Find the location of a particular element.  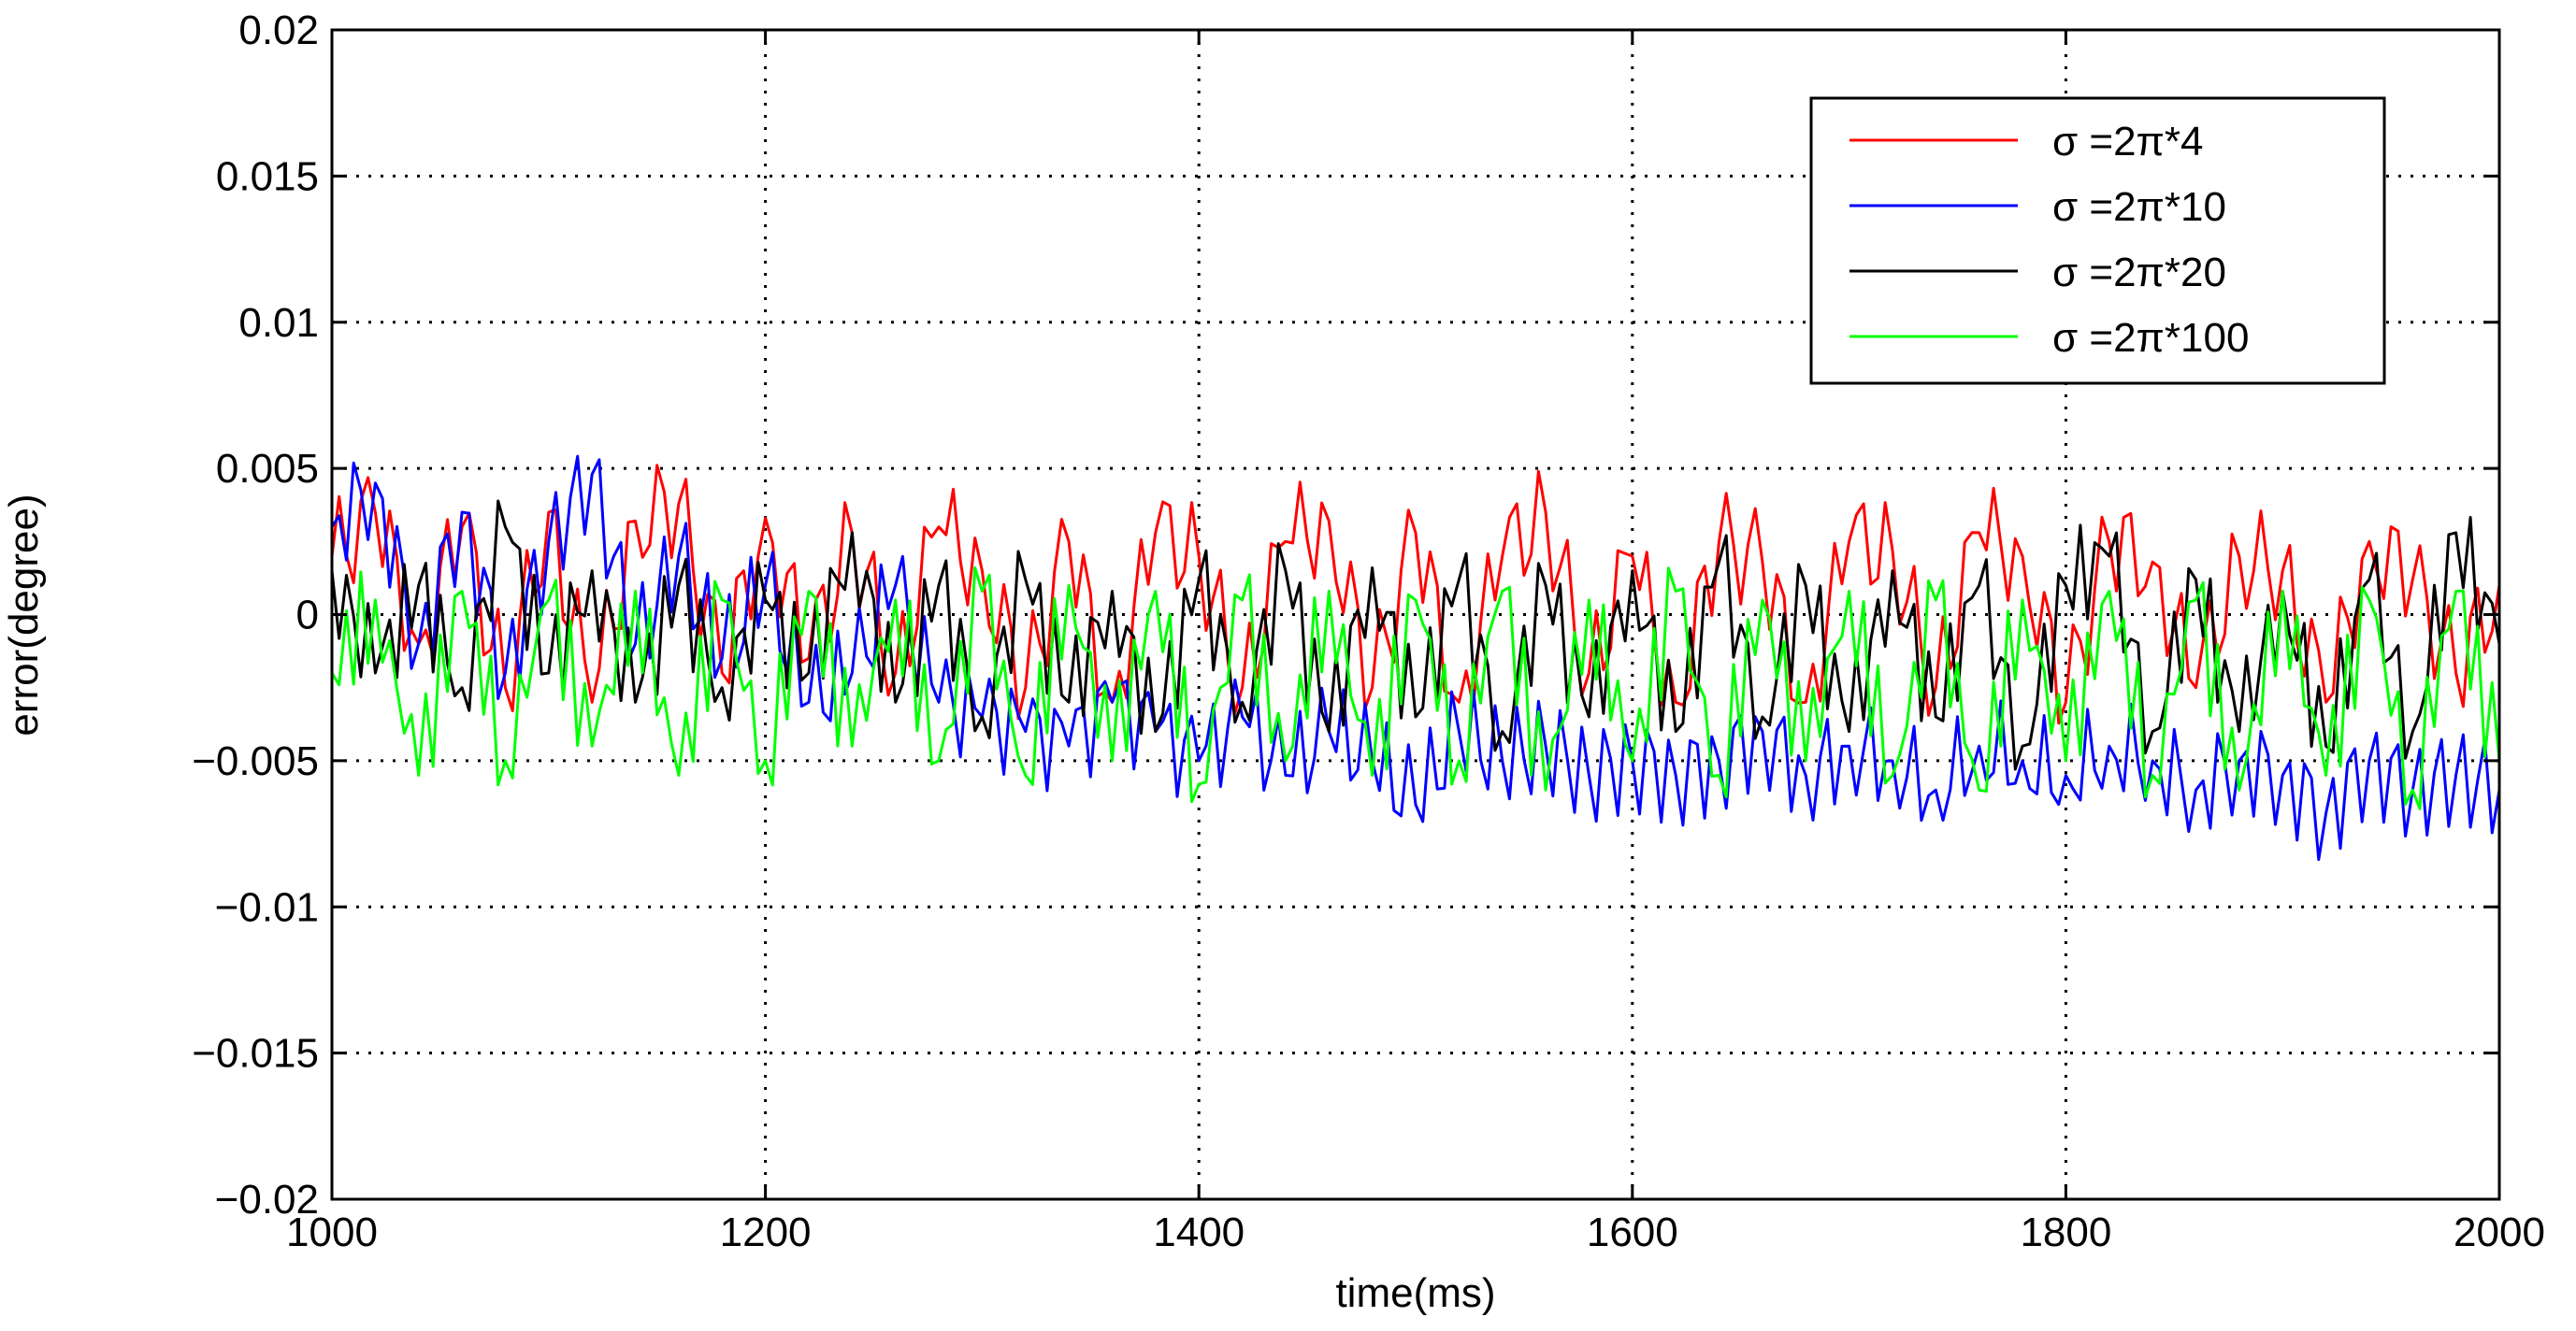

x-tick-label: 2000 is located at coordinates (2500, 1232).